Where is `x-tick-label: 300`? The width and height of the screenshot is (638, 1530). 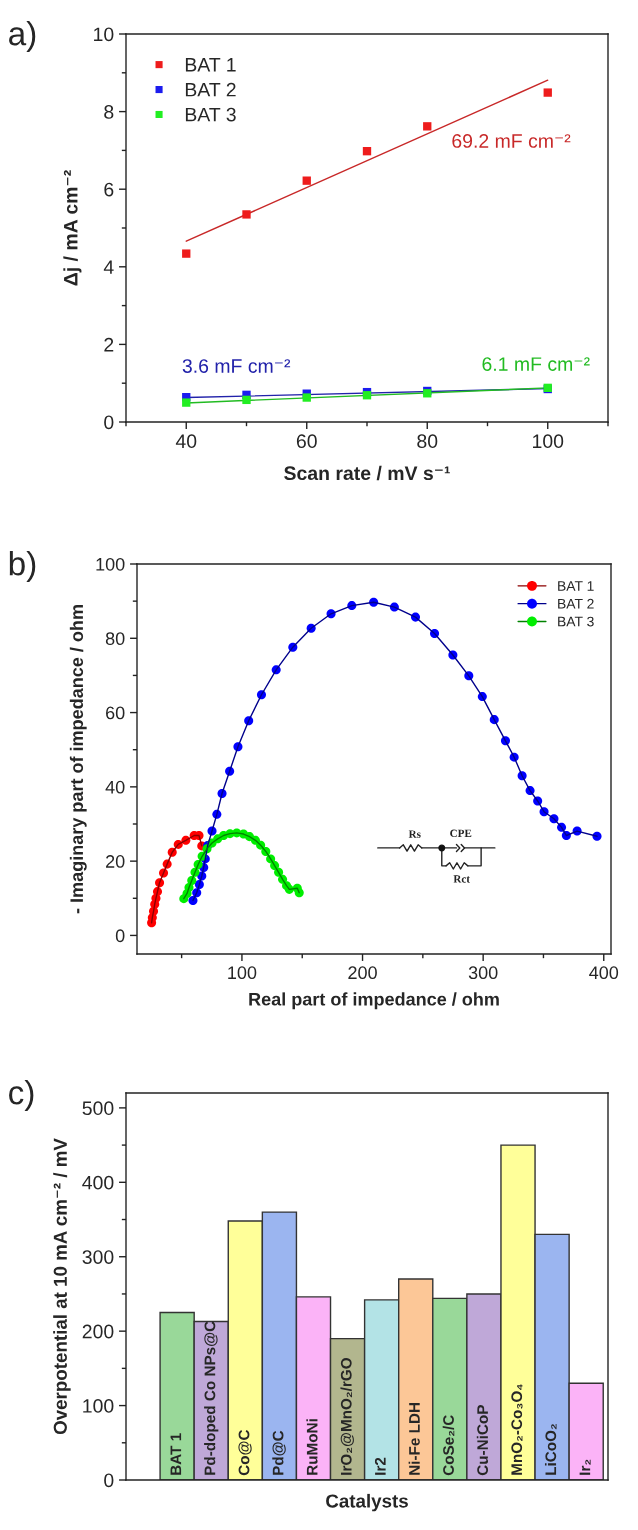
x-tick-label: 300 is located at coordinates (483, 973).